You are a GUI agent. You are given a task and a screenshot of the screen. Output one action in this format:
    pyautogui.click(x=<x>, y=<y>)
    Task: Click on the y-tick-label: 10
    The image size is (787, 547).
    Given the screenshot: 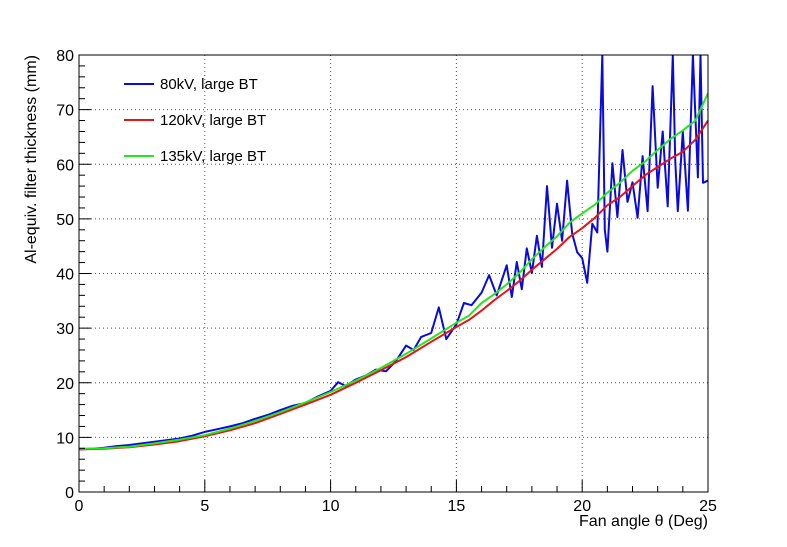 What is the action you would take?
    pyautogui.click(x=65, y=438)
    